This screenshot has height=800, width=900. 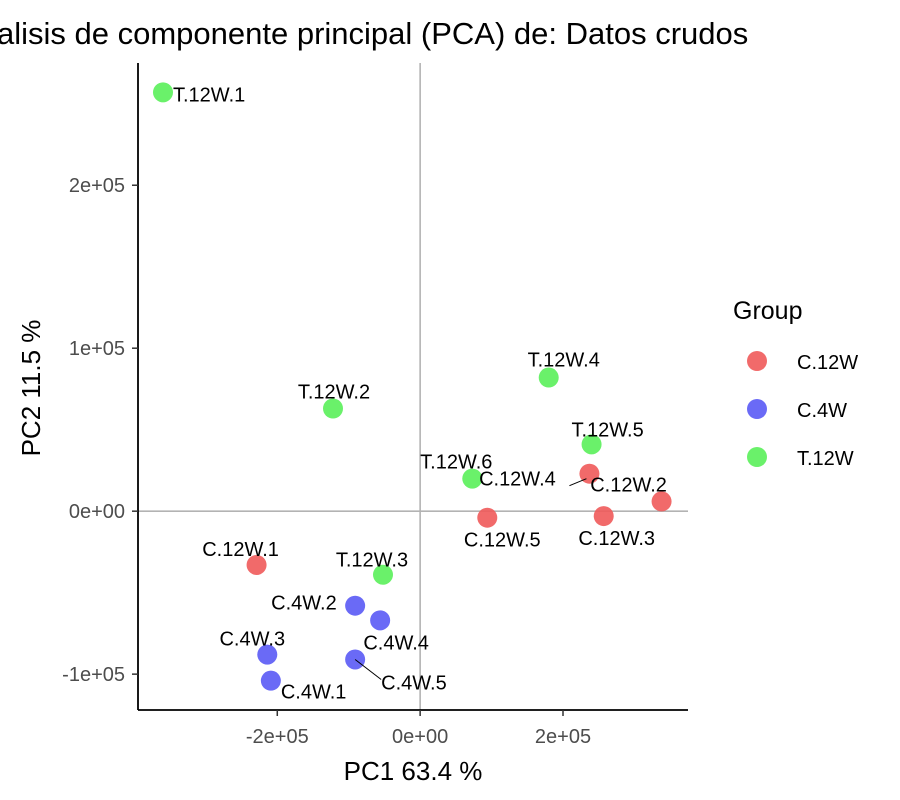 I want to click on point-label: T.12W.5, so click(x=607, y=430).